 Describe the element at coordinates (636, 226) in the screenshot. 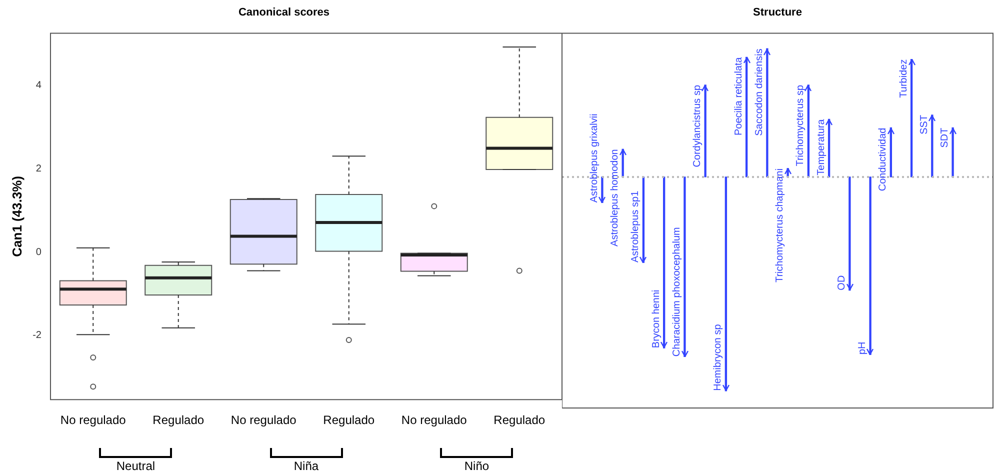

I see `x-tick-label: Astroblepus sp1` at that location.